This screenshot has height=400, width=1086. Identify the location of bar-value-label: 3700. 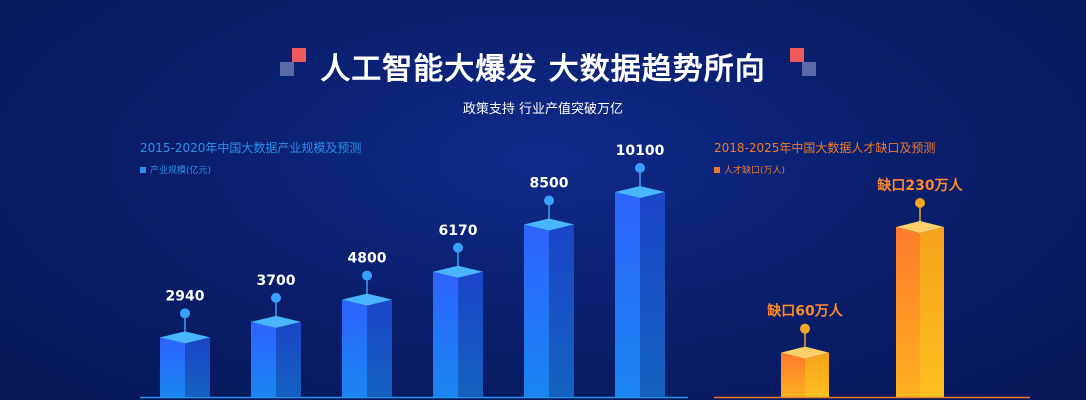
(276, 281).